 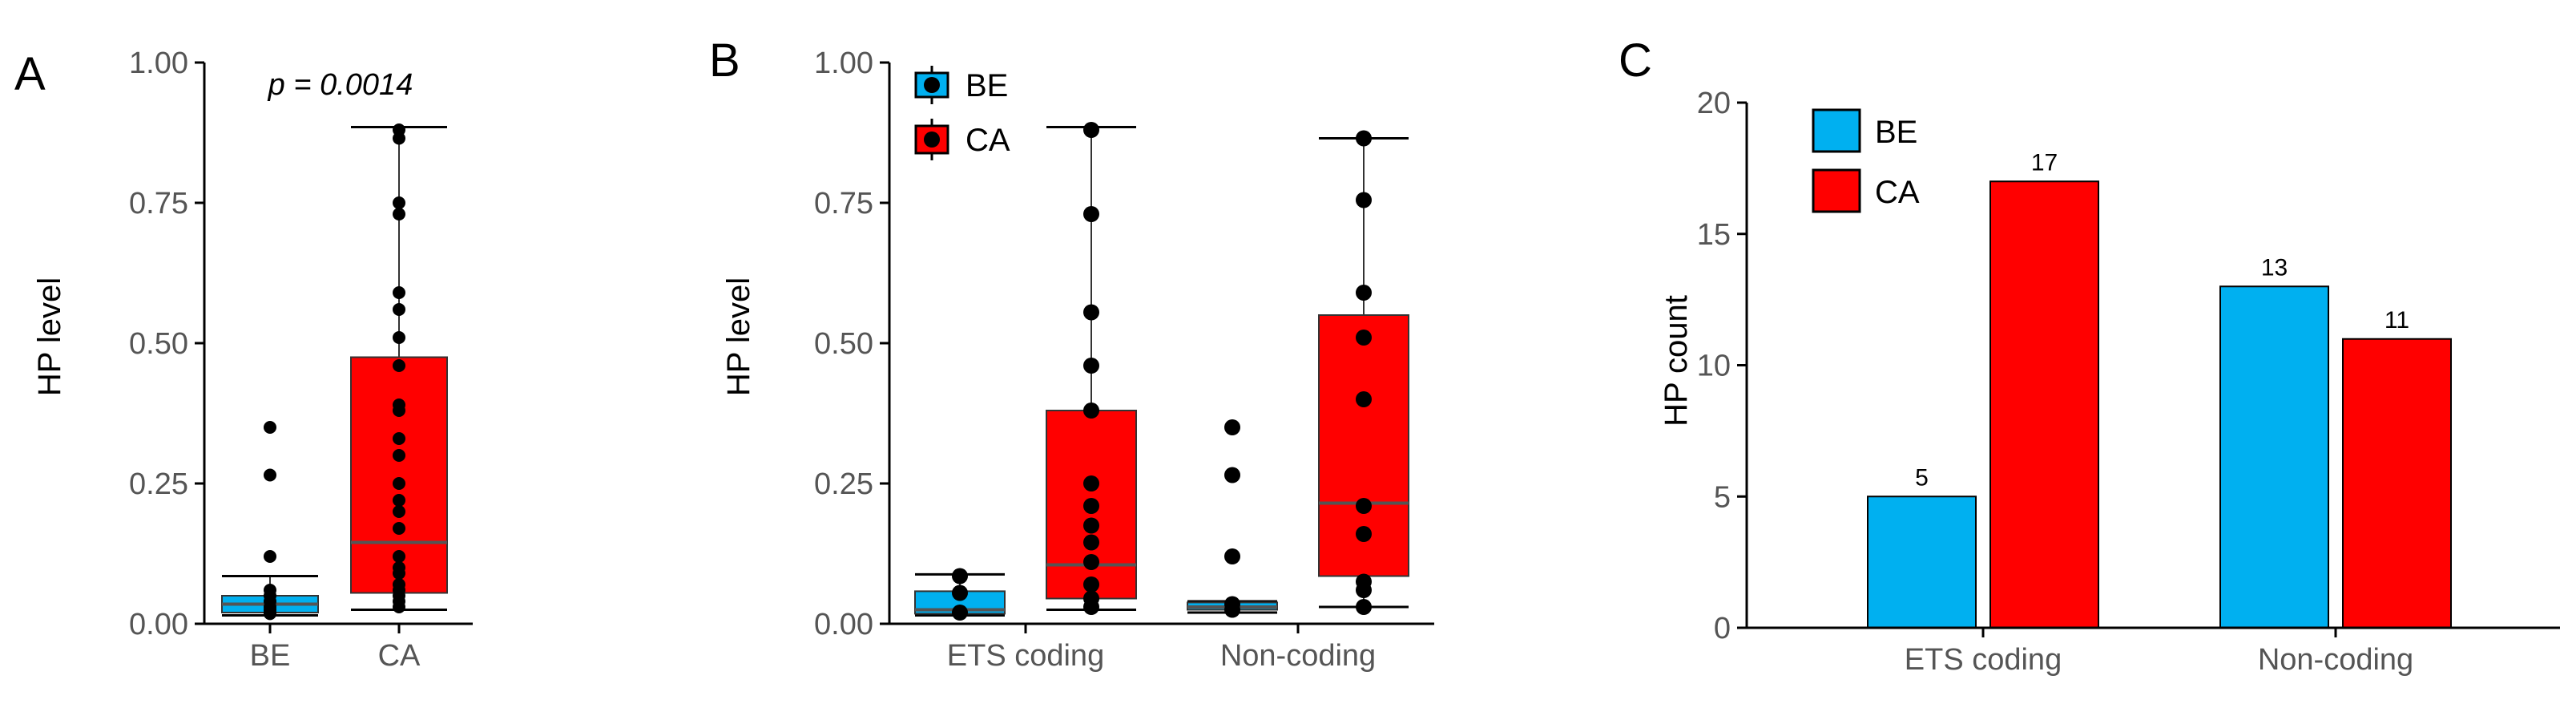 What do you see at coordinates (1836, 190) in the screenshot?
I see `legend-swatch-ca-c` at bounding box center [1836, 190].